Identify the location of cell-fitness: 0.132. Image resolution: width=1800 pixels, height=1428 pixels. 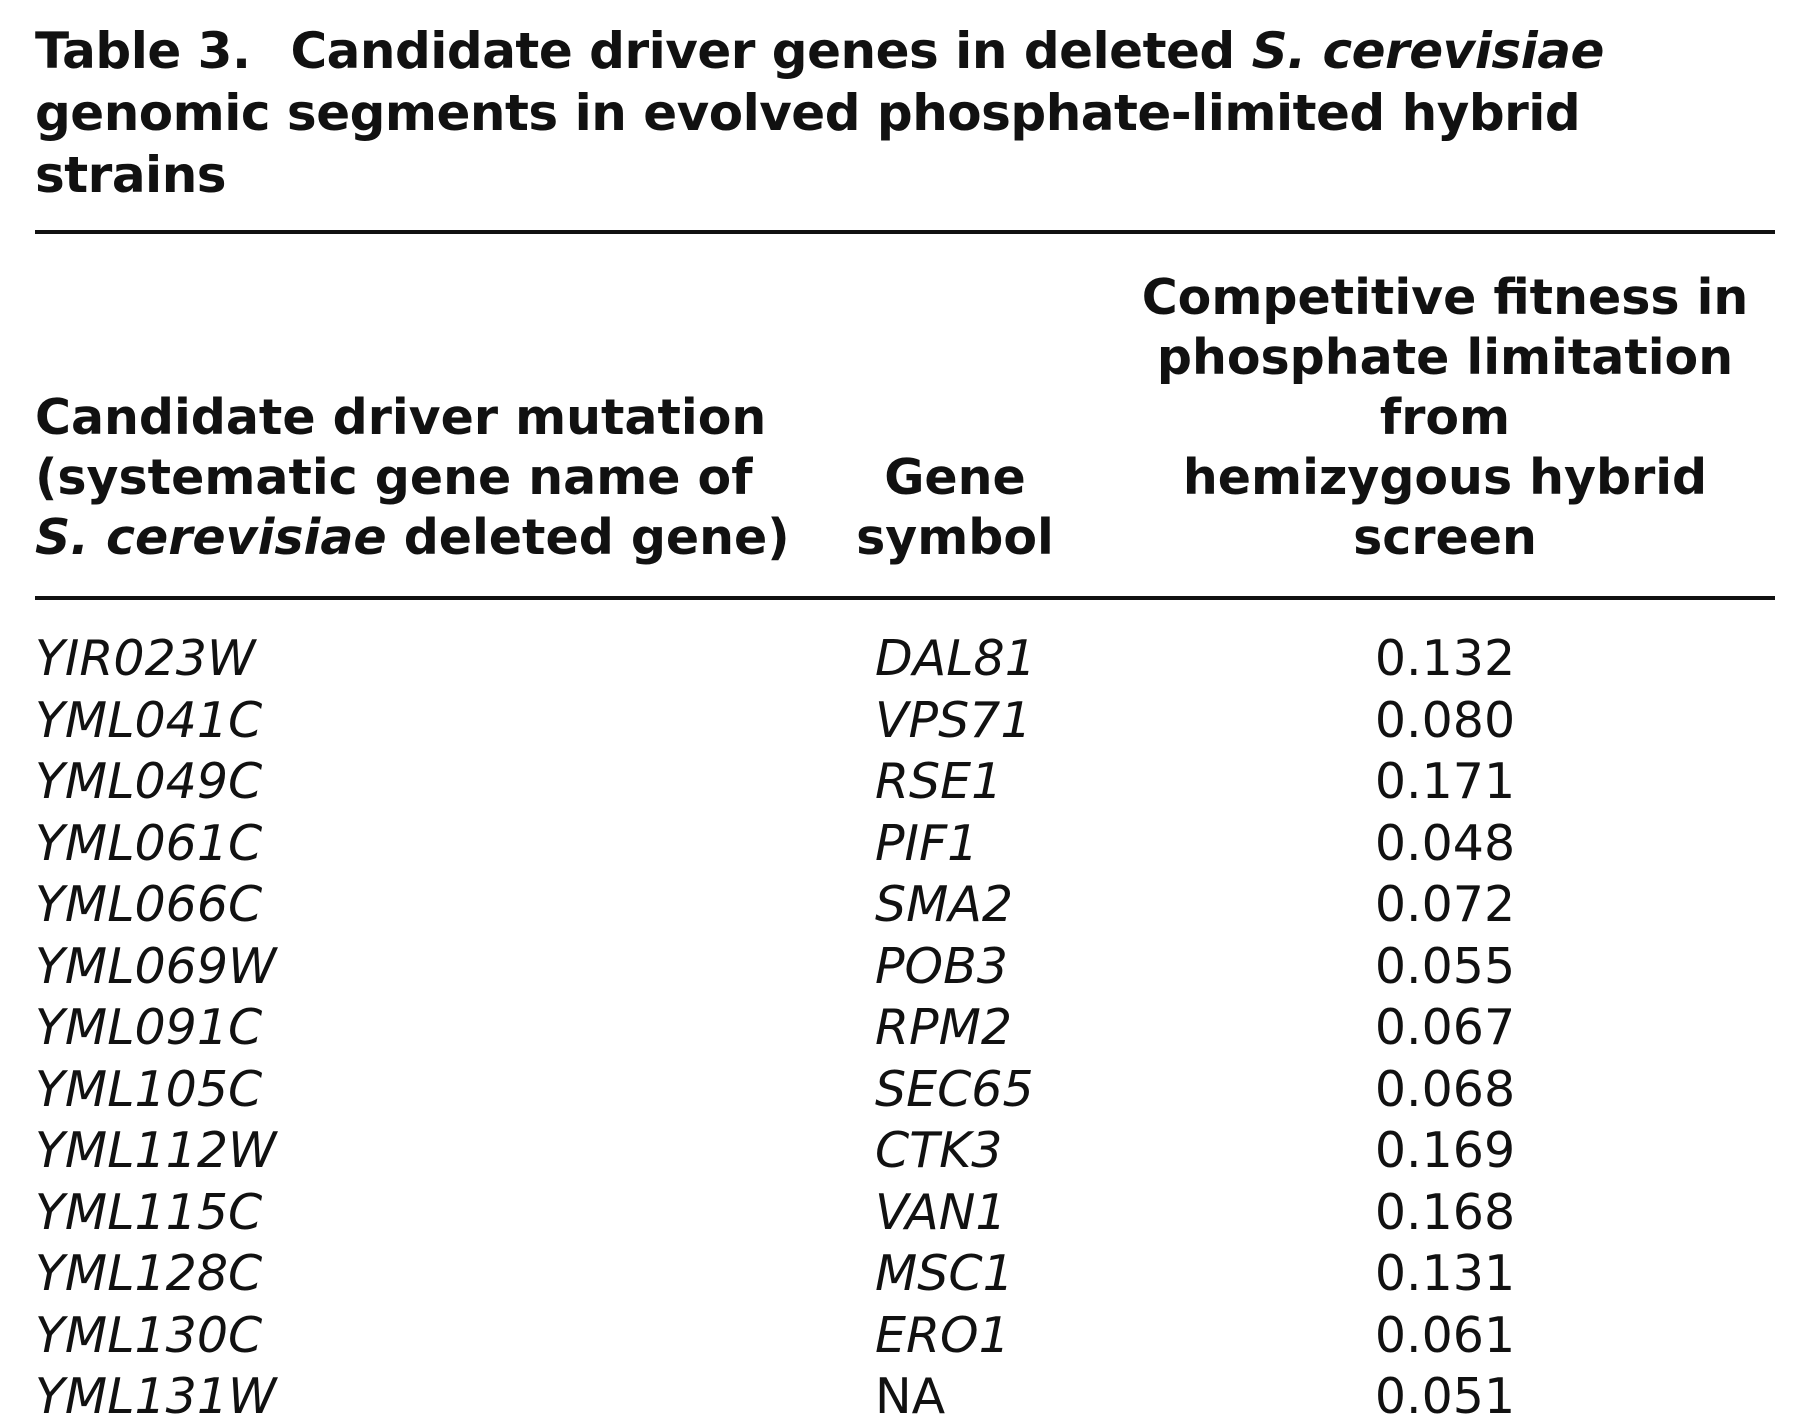
(1445, 658).